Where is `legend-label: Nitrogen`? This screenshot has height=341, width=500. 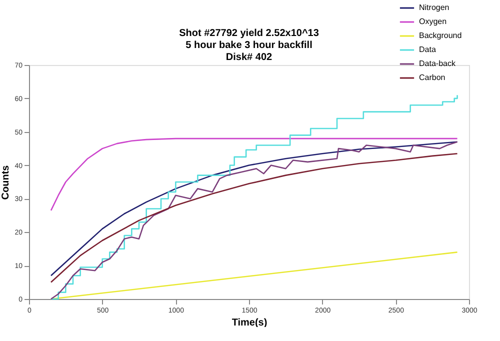
legend-label: Nitrogen is located at coordinates (434, 7).